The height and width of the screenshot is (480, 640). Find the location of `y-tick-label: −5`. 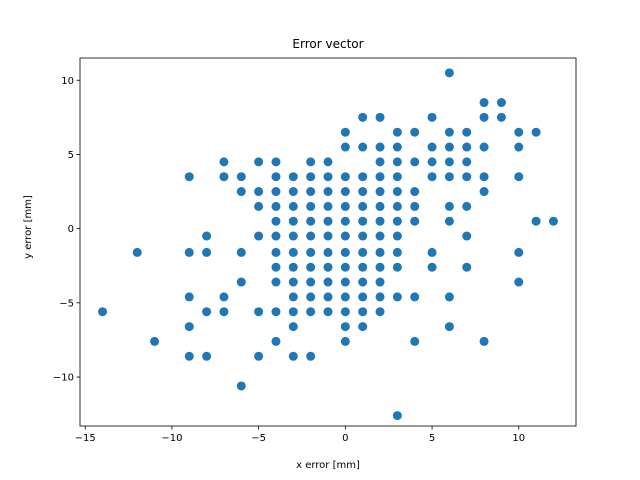

y-tick-label: −5 is located at coordinates (66, 303).